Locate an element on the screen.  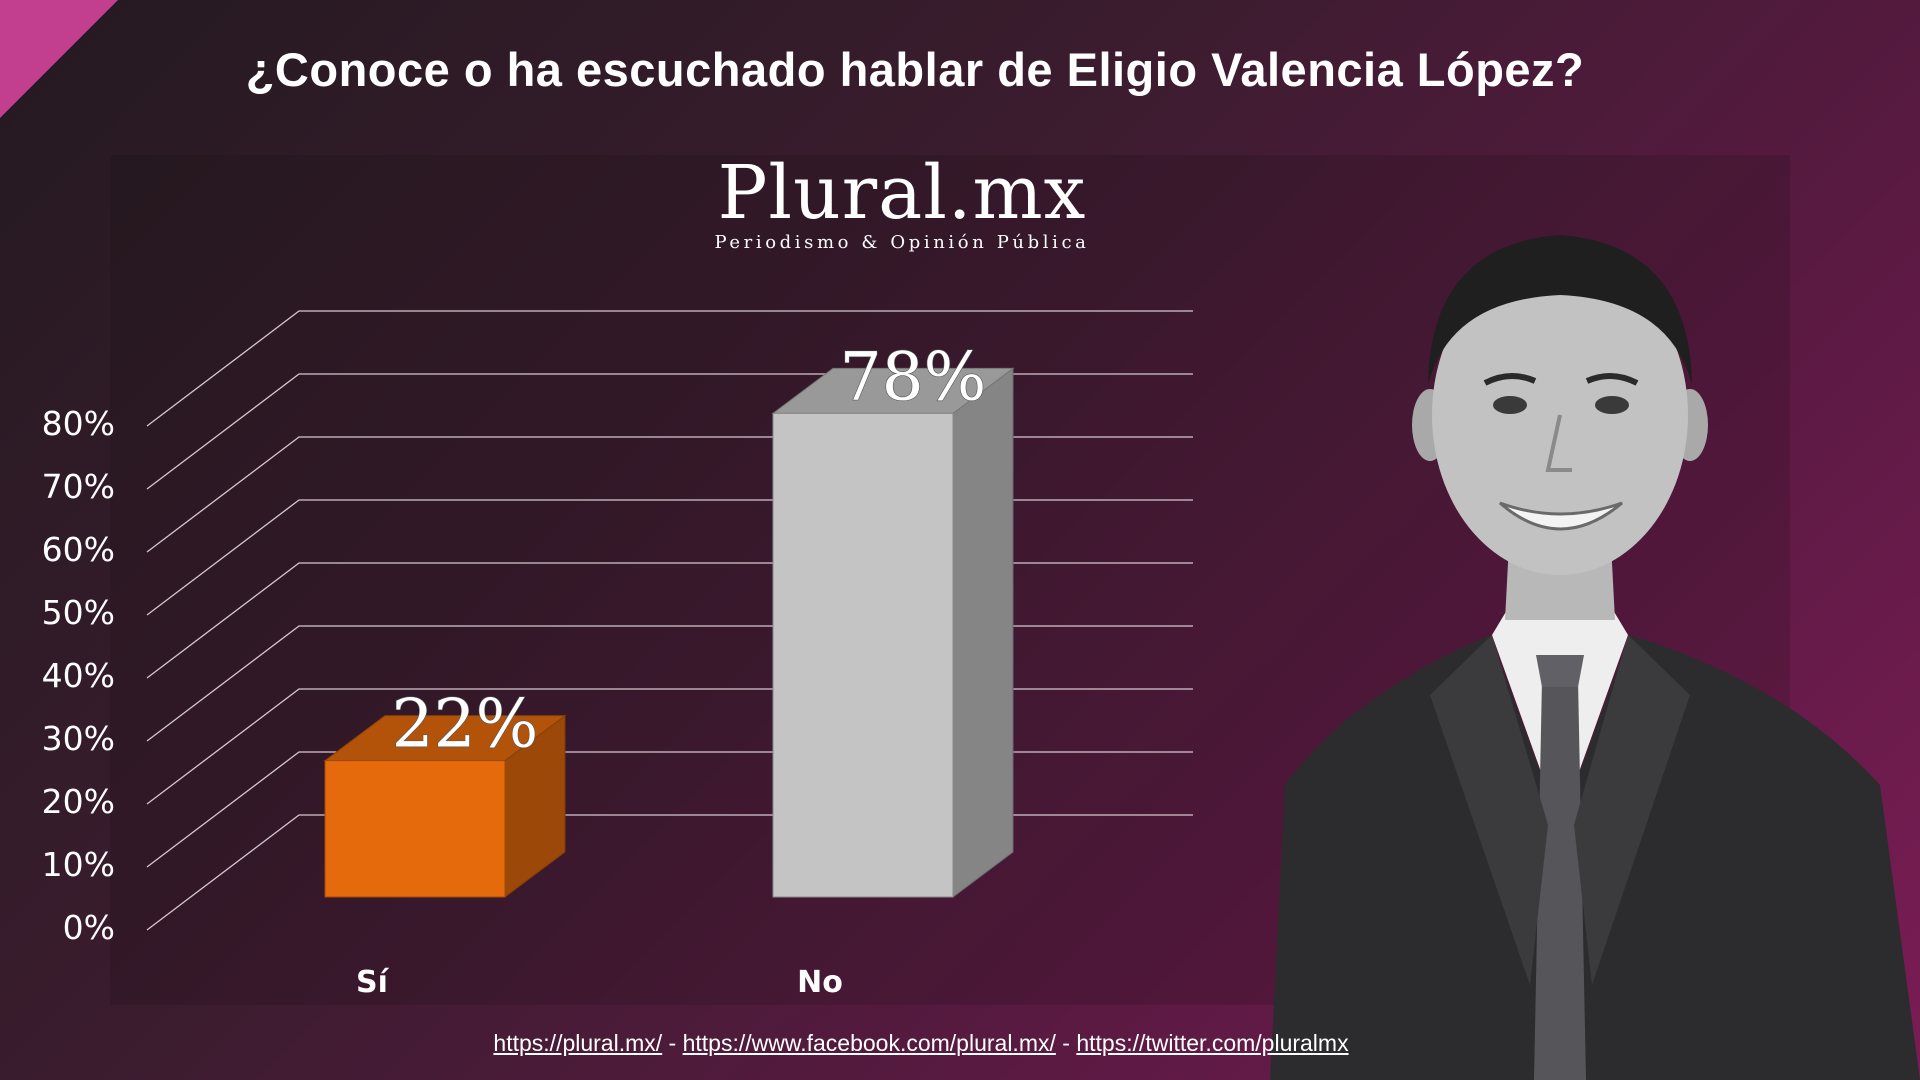
y-tick-label: 10% is located at coordinates (78, 864).